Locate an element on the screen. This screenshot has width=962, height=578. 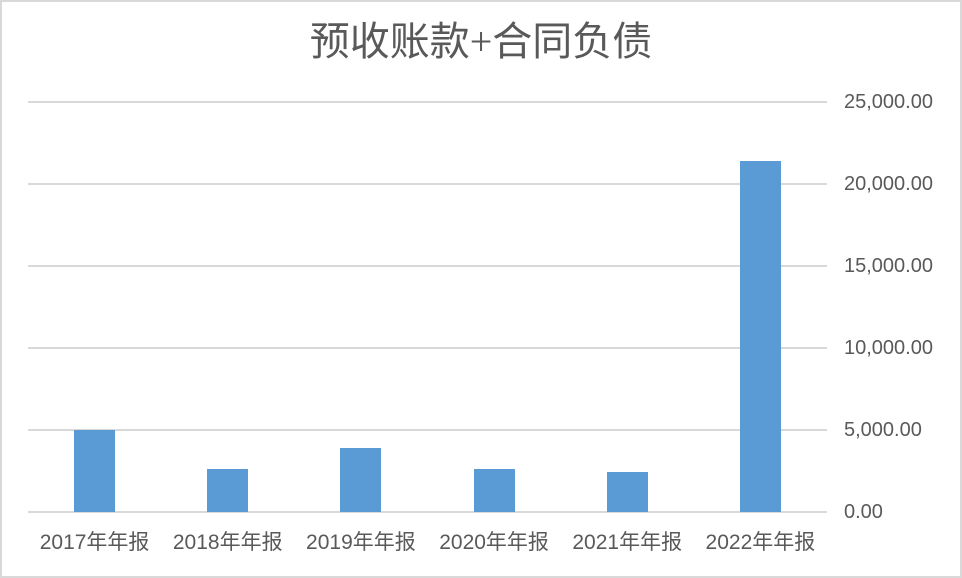
chart-title: 预收账款+合同负债 is located at coordinates (481, 41).